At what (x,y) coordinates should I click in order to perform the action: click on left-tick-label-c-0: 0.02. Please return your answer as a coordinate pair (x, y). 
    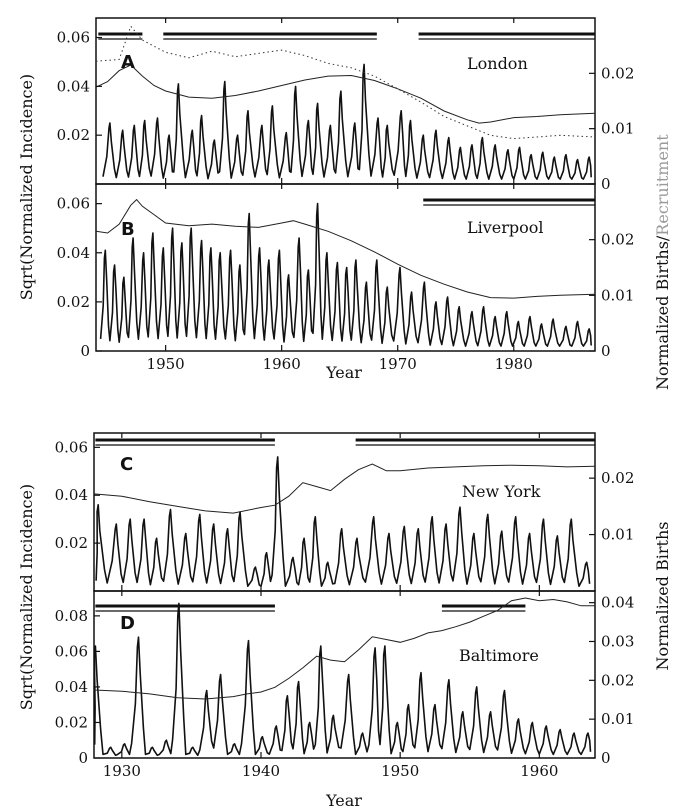
    Looking at the image, I should click on (71, 543).